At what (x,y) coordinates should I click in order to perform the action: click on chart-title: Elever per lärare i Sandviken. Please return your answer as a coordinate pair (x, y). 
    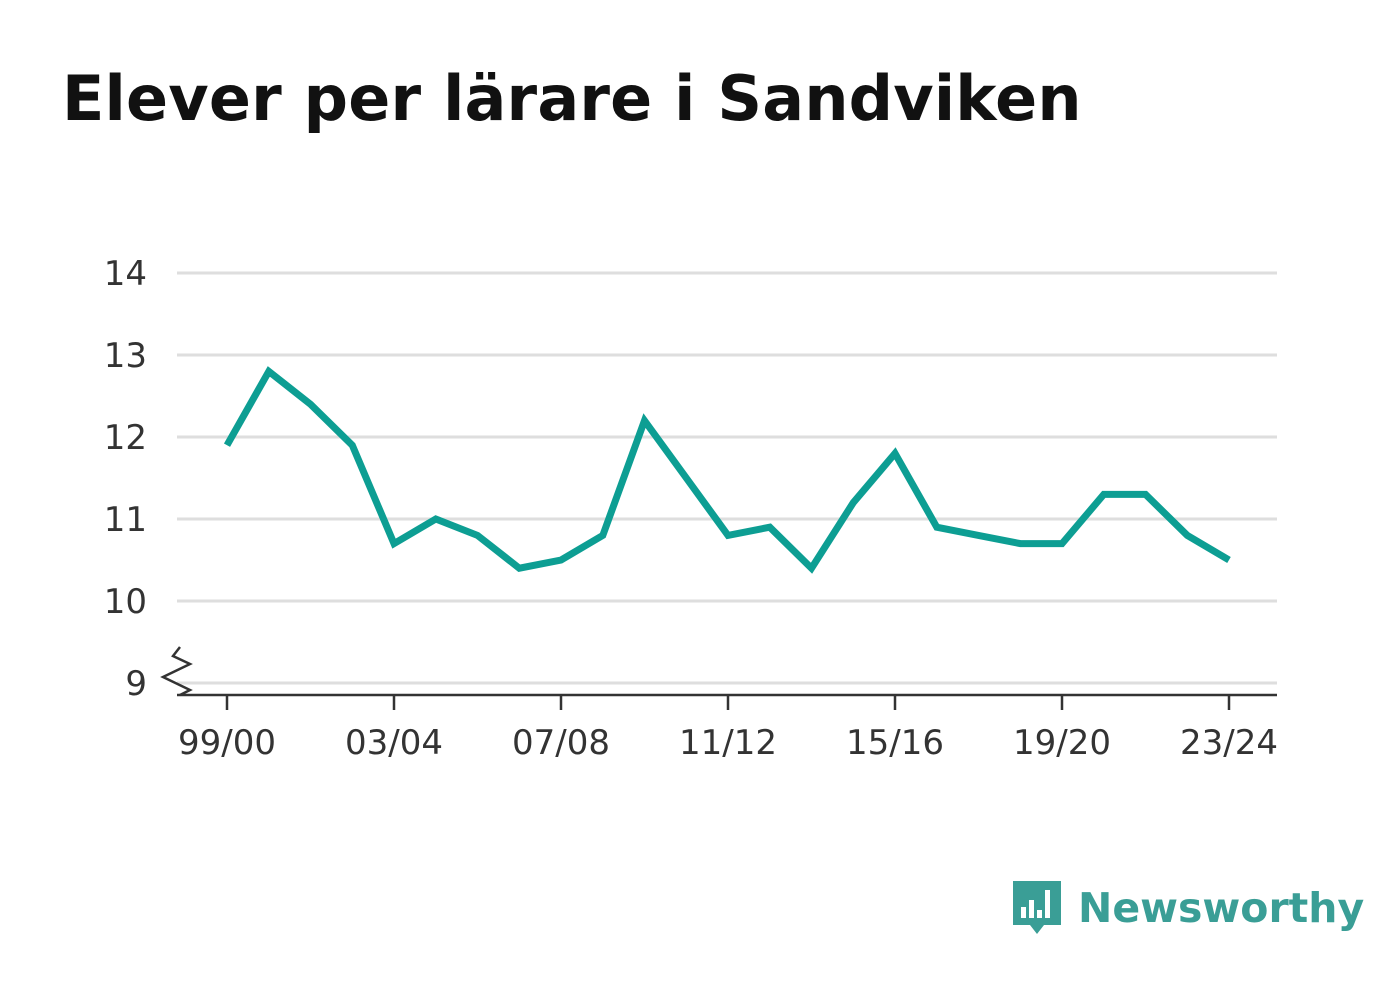
    Looking at the image, I should click on (572, 98).